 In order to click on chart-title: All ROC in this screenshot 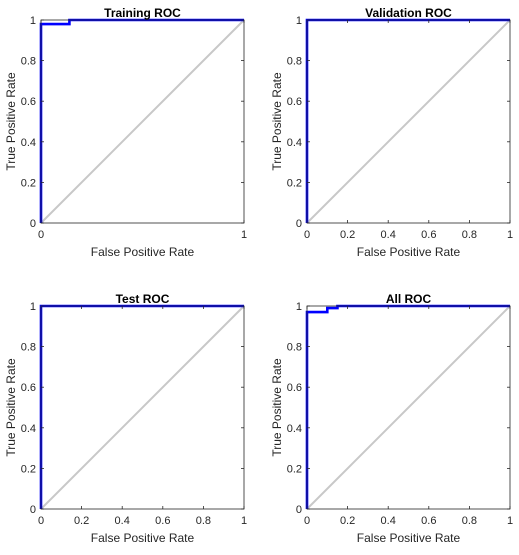, I will do `click(409, 299)`.